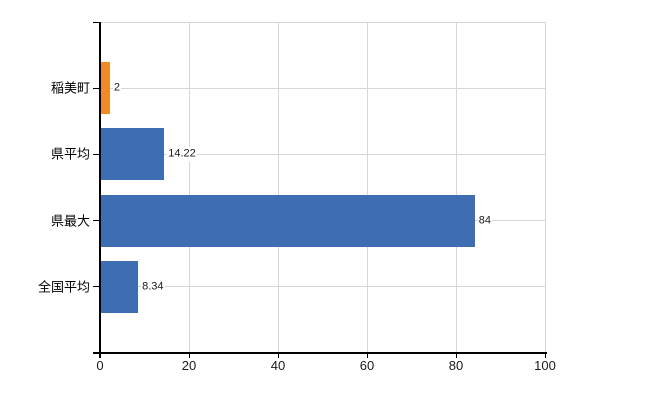  I want to click on category-label: 県最大, so click(70, 221).